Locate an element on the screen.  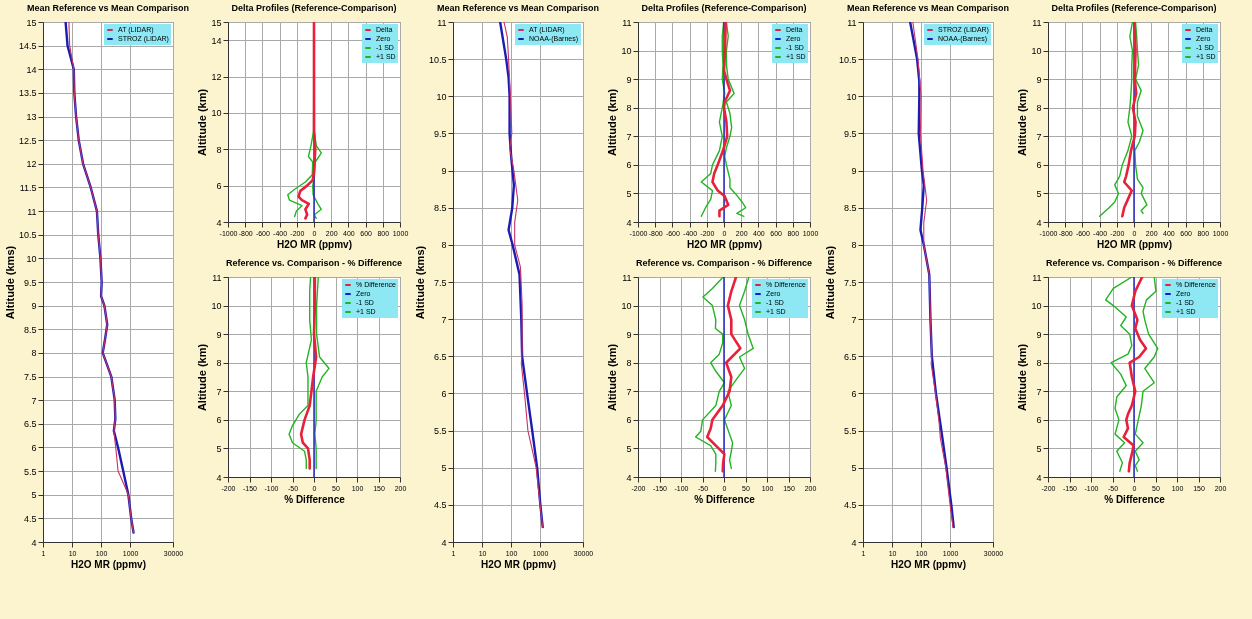
y-tick-label: 13.5 is located at coordinates (27, 93).